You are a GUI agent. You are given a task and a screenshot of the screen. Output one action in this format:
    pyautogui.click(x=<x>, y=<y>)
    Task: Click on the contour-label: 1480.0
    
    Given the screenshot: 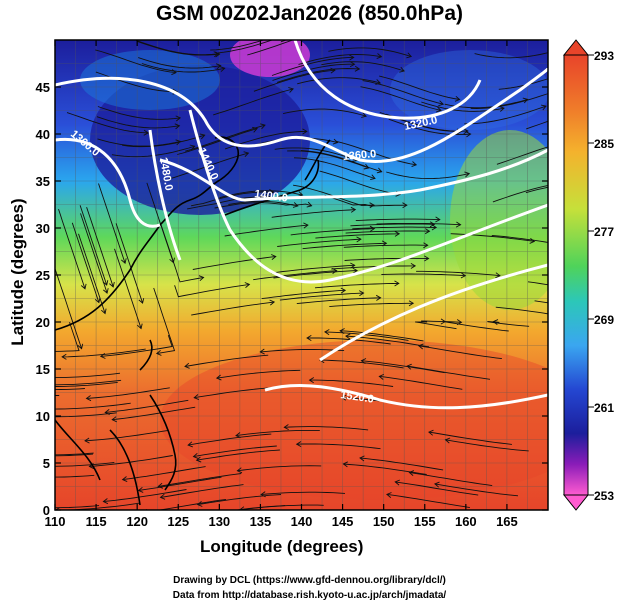 What is the action you would take?
    pyautogui.click(x=166, y=173)
    